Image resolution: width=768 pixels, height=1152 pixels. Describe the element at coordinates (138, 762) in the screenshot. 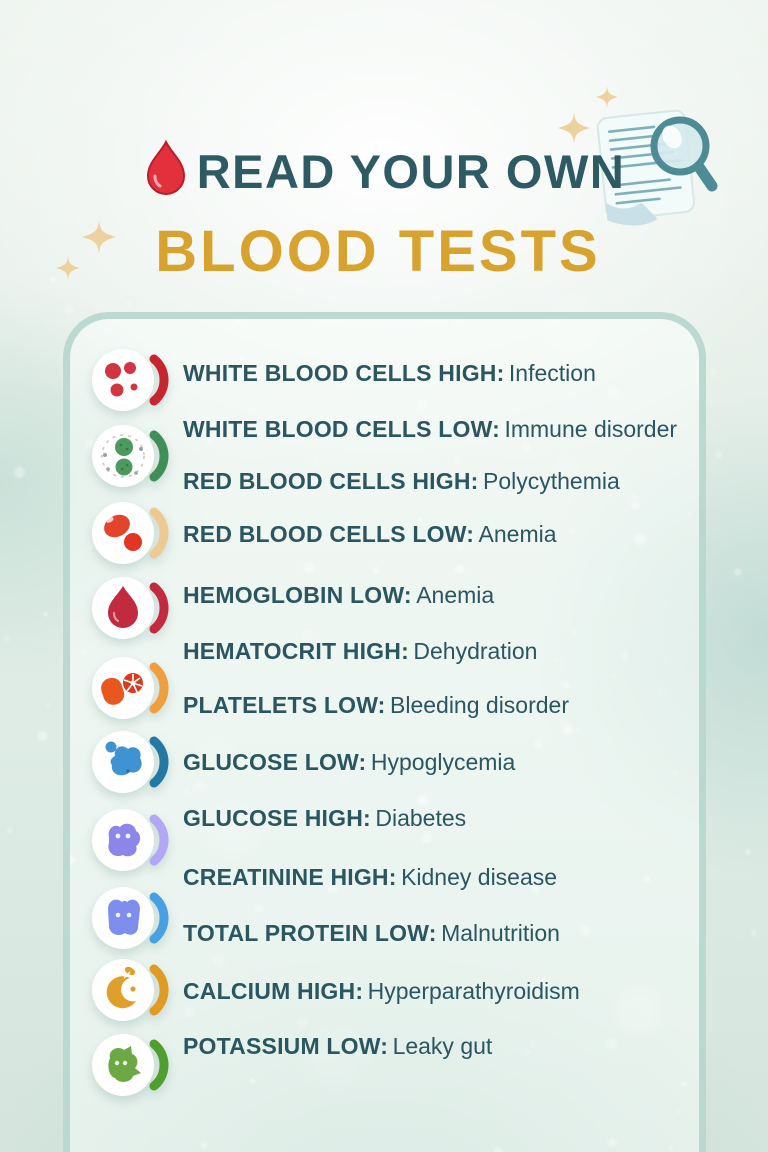

I see `glucose-low-blob-icon` at that location.